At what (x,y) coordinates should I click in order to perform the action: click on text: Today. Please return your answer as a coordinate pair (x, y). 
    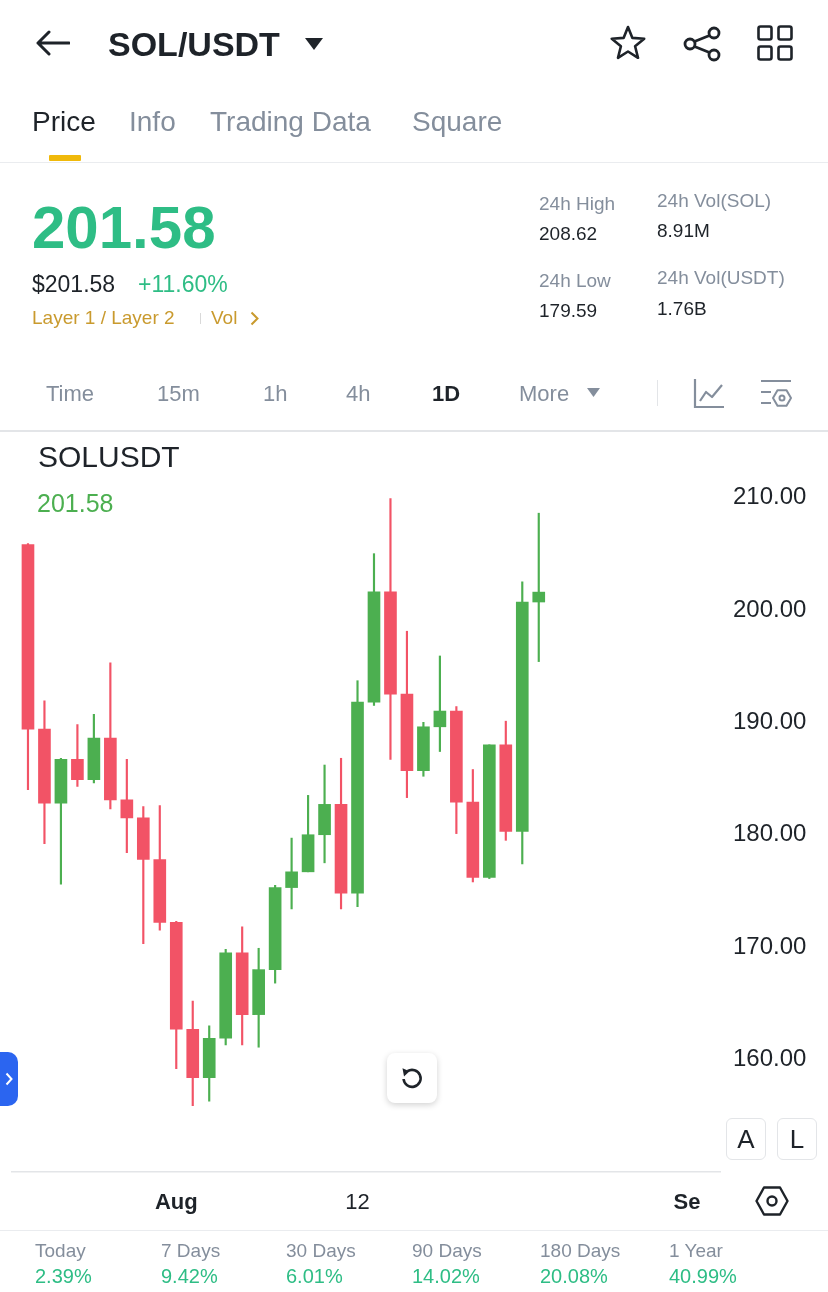
    Looking at the image, I should click on (60, 1251).